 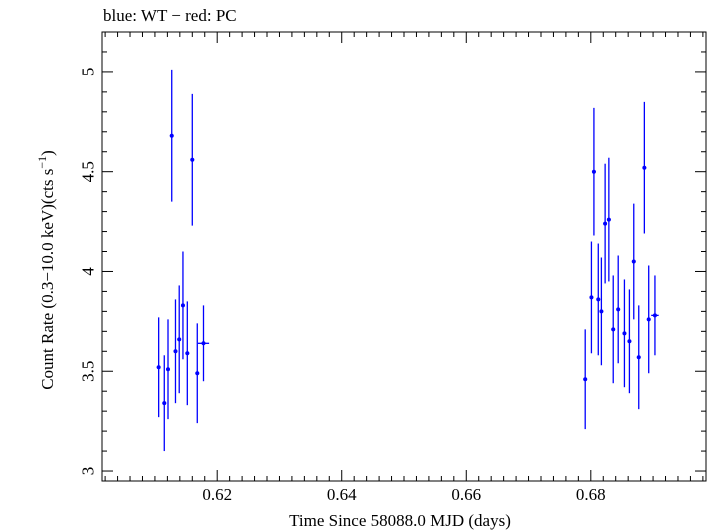 I want to click on y-axis-title-end: ), so click(x=47, y=153).